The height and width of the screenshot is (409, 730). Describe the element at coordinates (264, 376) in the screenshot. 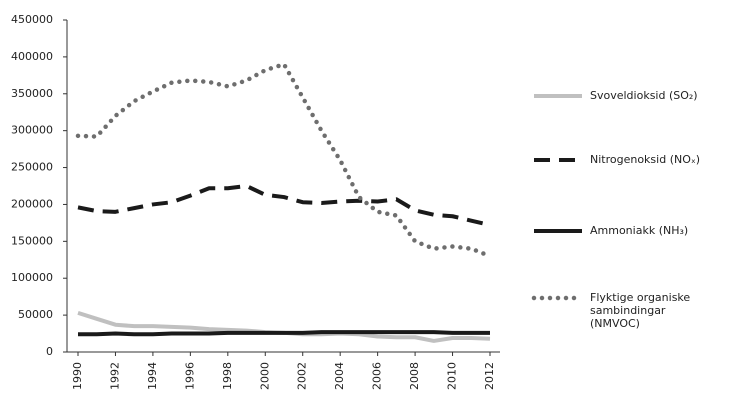

I see `x-tick-label: 2000` at that location.